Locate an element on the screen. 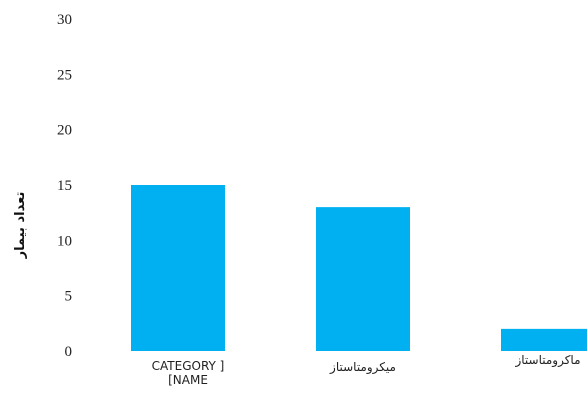  y-tick-label: 15 is located at coordinates (64, 186).